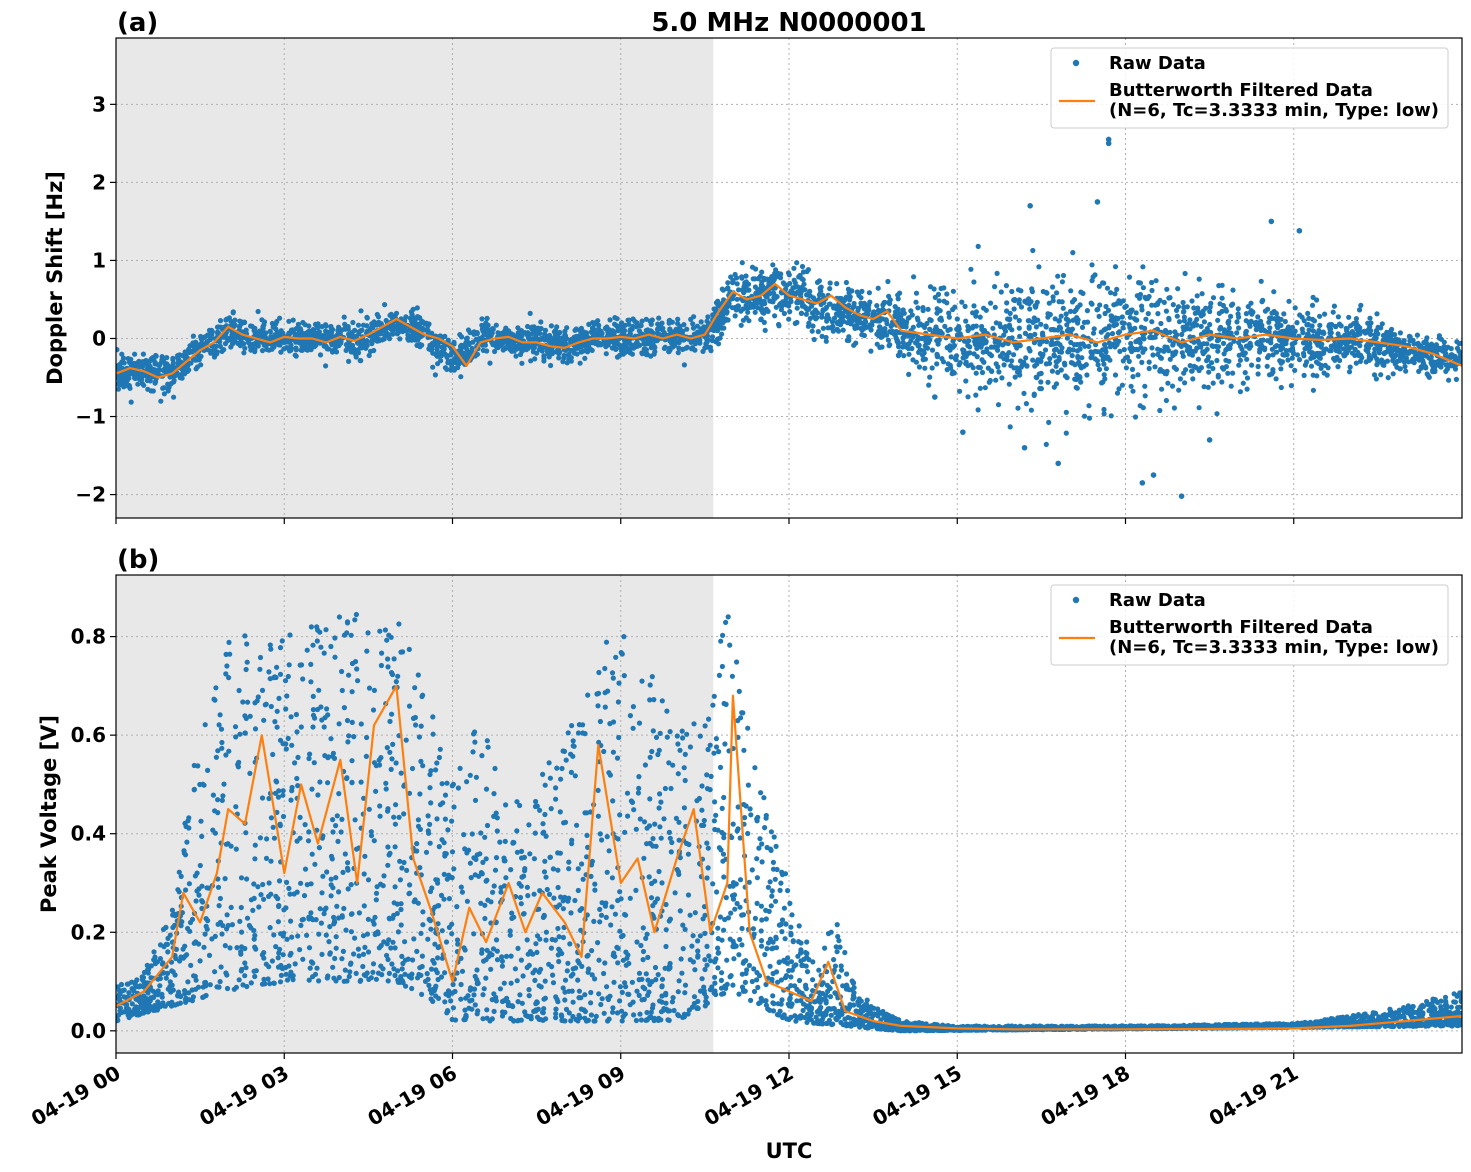 The image size is (1471, 1172). I want to click on filtered-data-line, so click(789, 330).